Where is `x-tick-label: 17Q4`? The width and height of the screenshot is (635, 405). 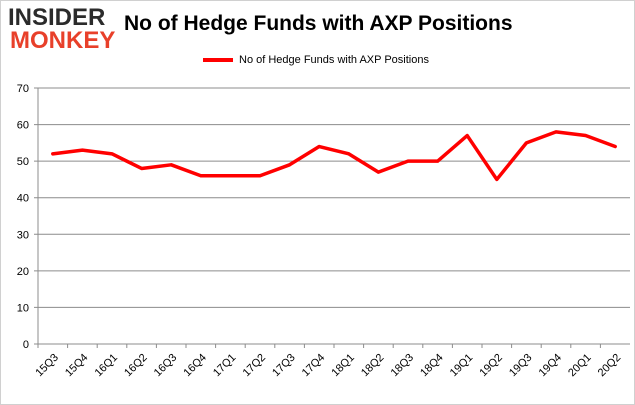 x-tick-label: 17Q4 is located at coordinates (314, 366).